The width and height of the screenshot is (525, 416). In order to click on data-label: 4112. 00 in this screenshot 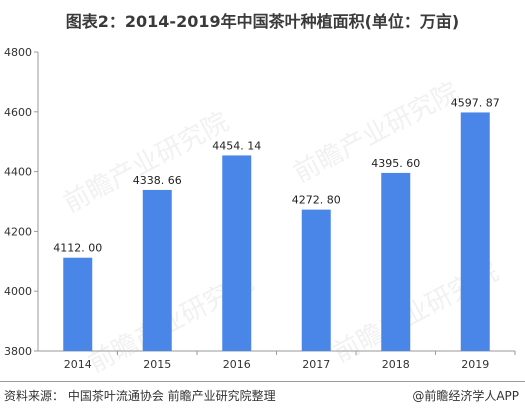, I will do `click(77, 248)`.